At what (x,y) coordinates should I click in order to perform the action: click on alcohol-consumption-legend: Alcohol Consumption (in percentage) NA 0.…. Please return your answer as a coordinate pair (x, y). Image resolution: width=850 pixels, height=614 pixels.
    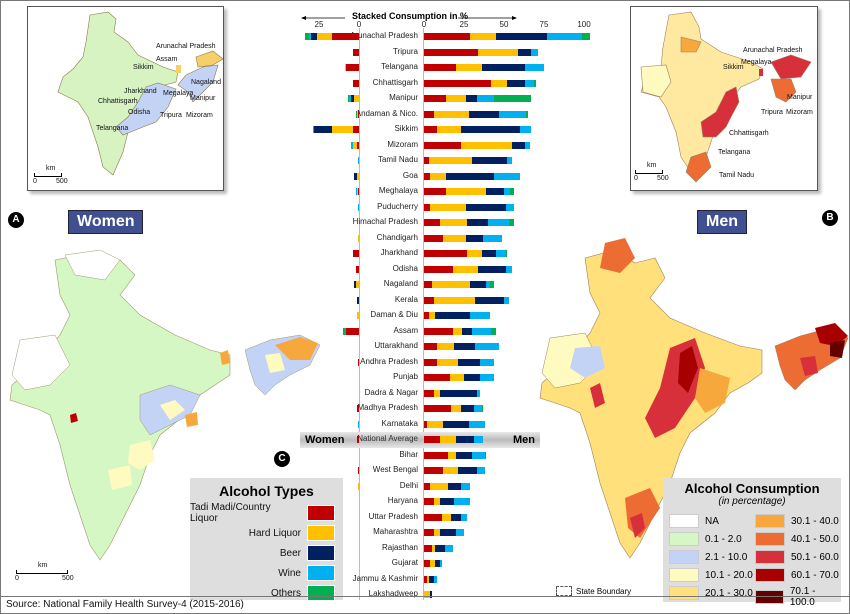
    Looking at the image, I should click on (752, 543).